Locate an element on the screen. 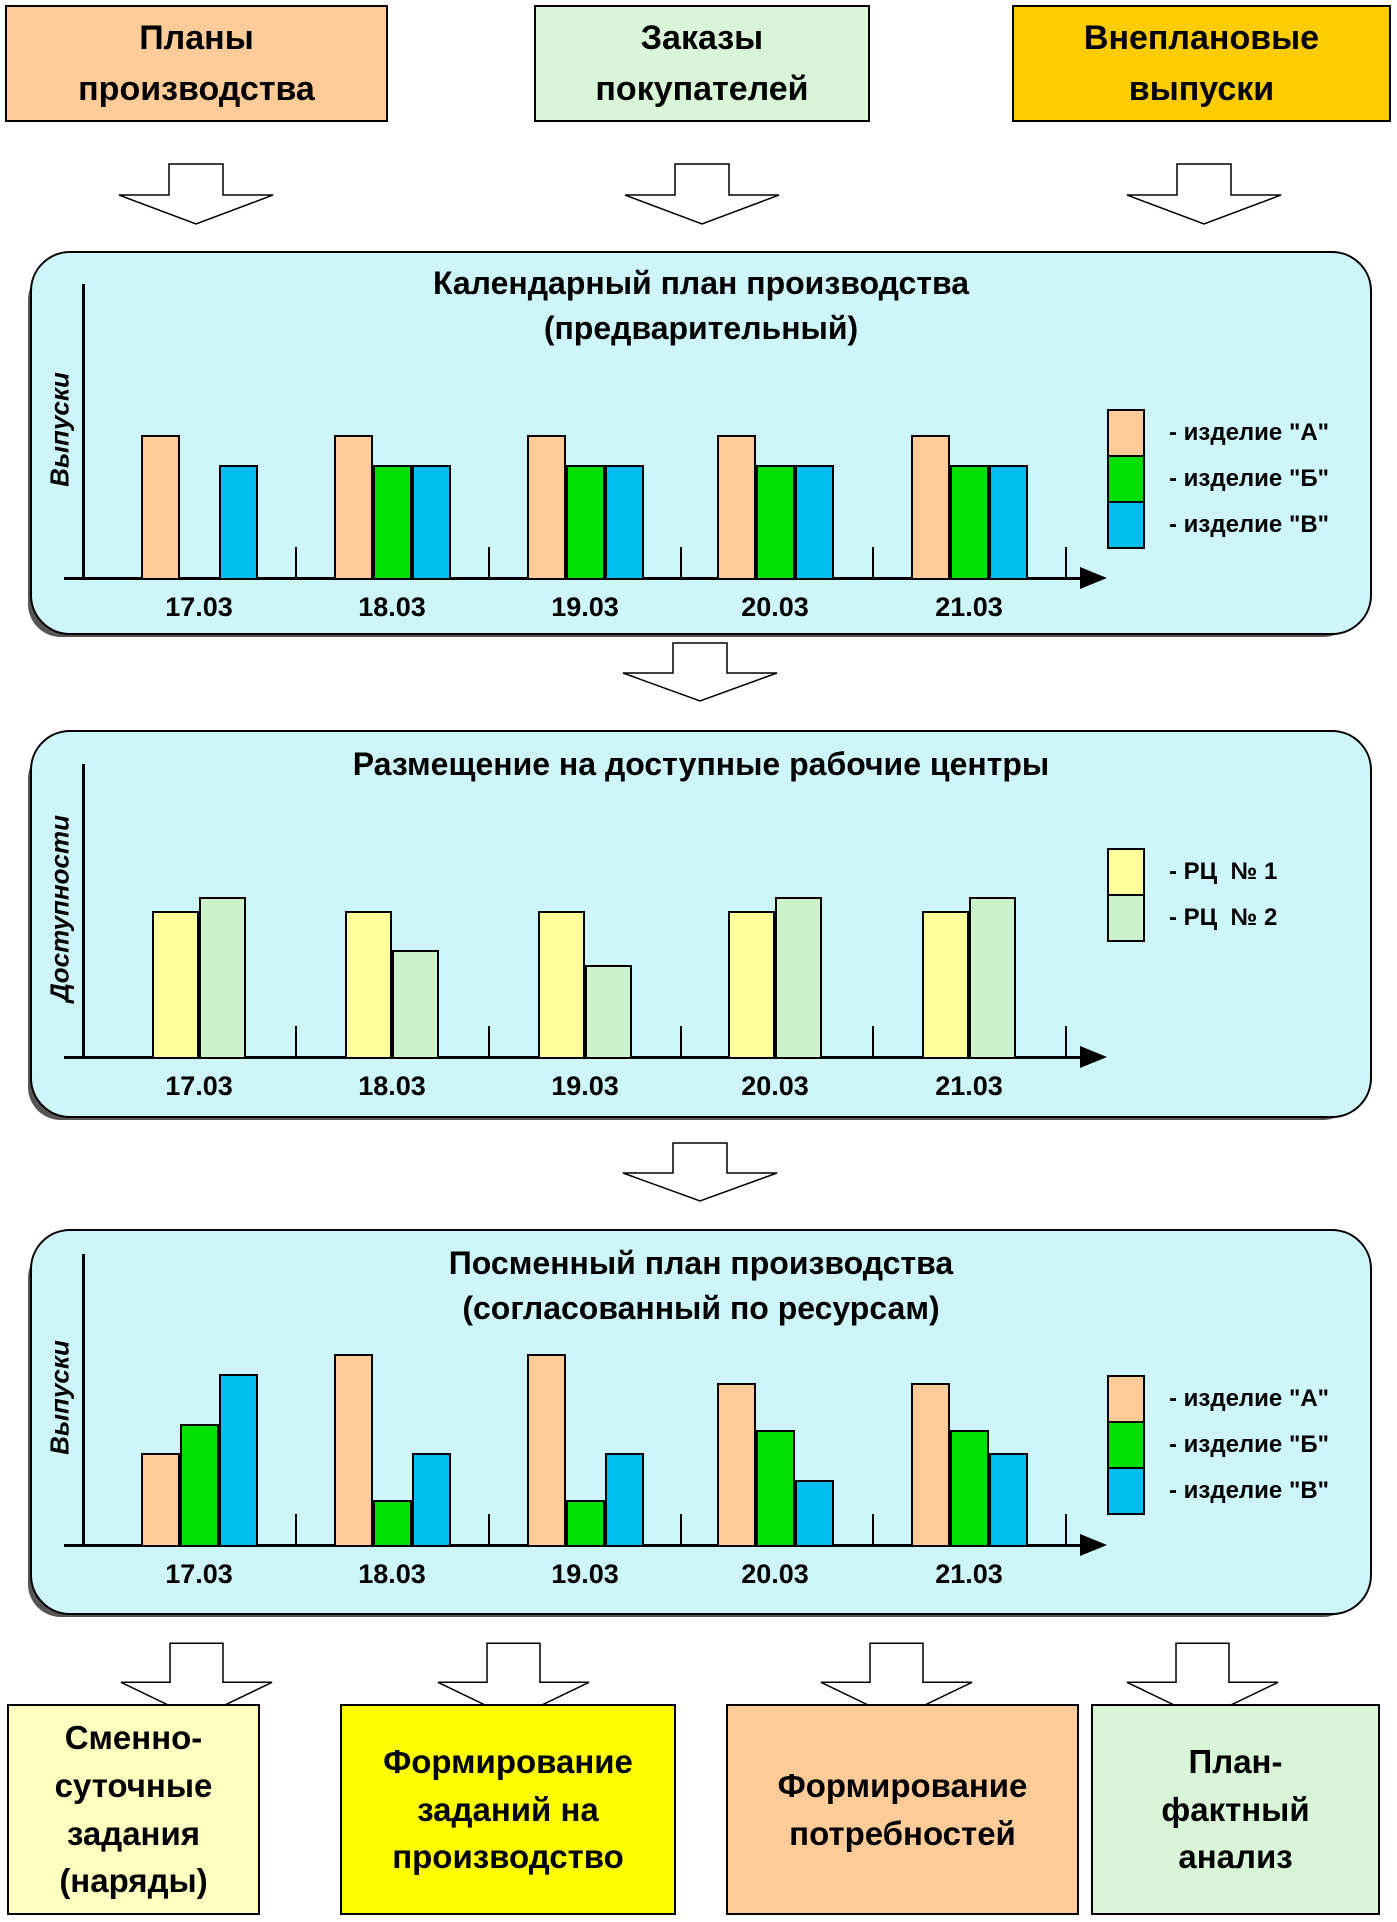  legend-label: - изделие "Б" is located at coordinates (1249, 478).